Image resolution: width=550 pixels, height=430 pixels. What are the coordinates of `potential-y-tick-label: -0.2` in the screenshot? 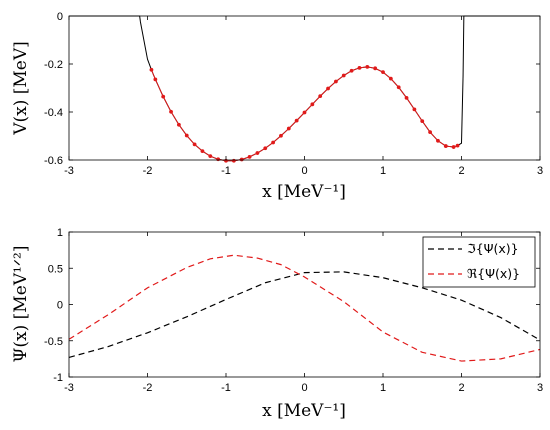 It's located at (53, 65).